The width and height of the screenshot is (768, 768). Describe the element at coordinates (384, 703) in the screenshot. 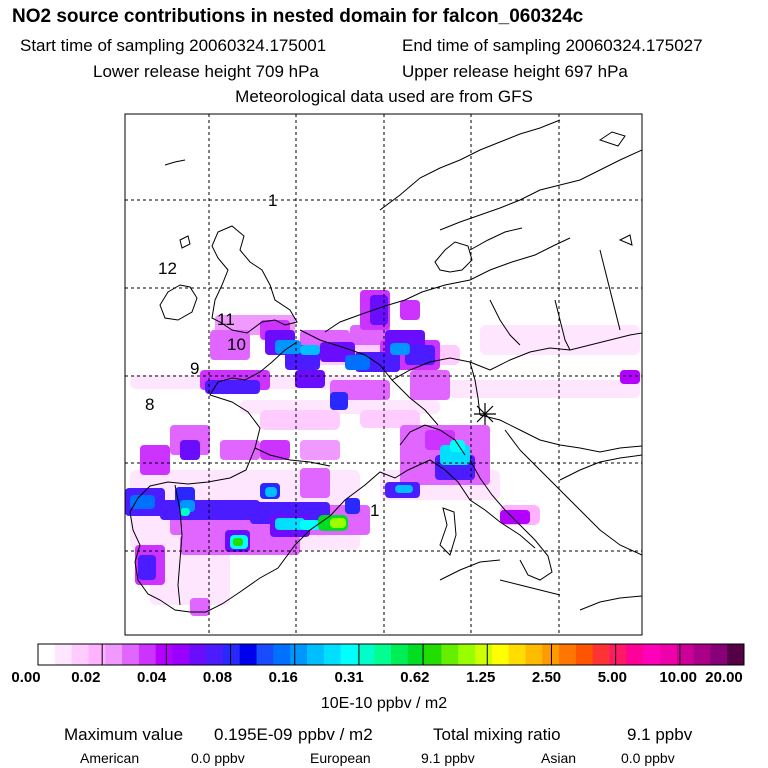

I see `colorbar-units-label: 10E-10 ppbv / m2` at that location.